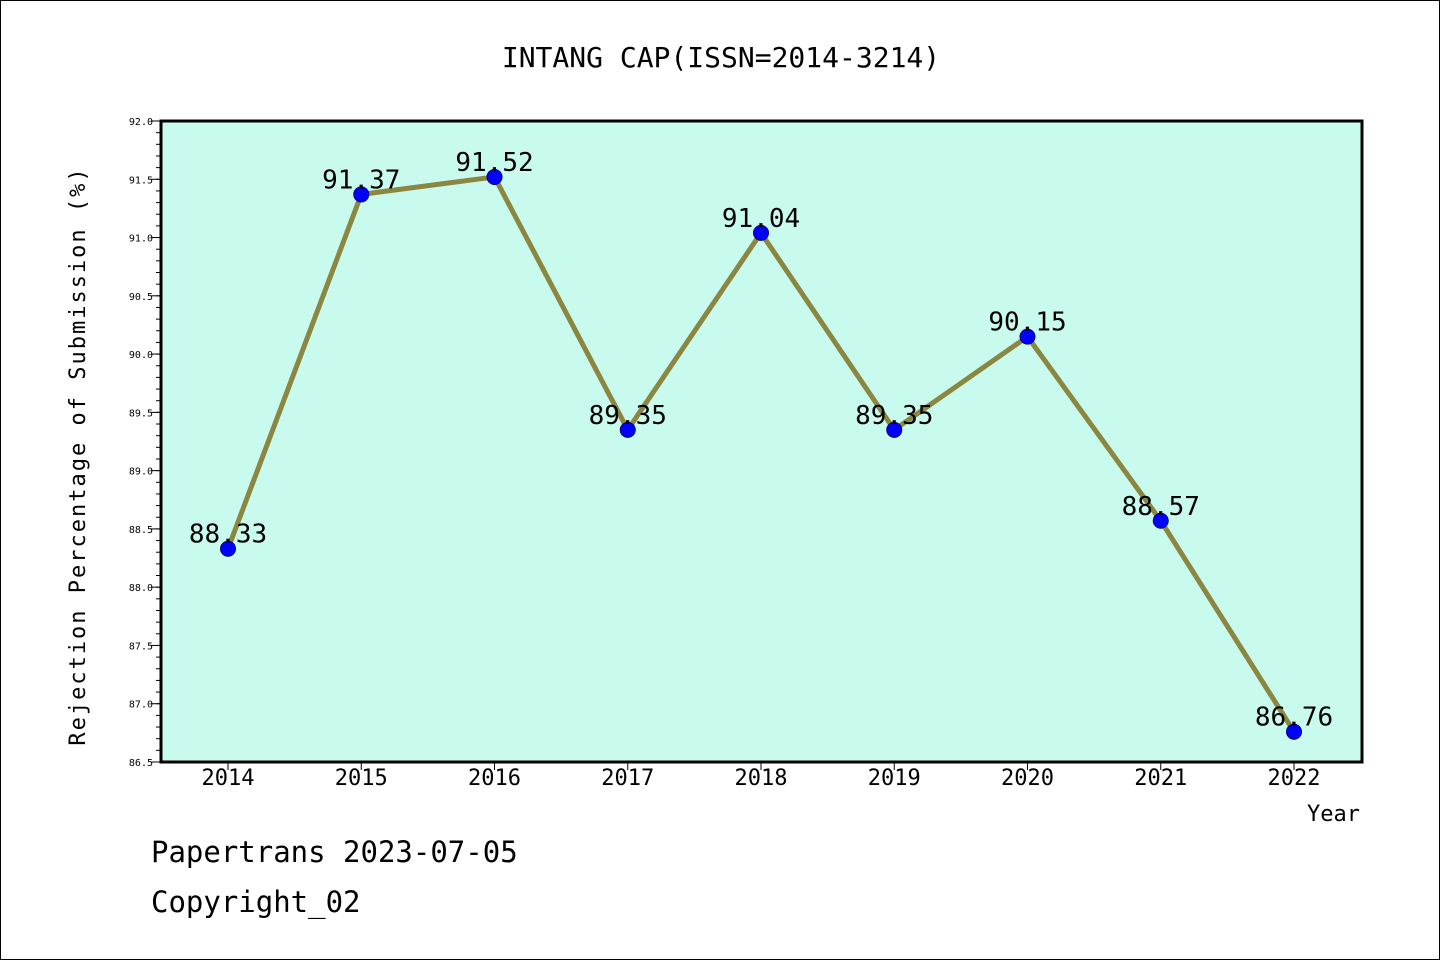 The image size is (1440, 961). I want to click on y-tick-label: 87.5, so click(141, 646).